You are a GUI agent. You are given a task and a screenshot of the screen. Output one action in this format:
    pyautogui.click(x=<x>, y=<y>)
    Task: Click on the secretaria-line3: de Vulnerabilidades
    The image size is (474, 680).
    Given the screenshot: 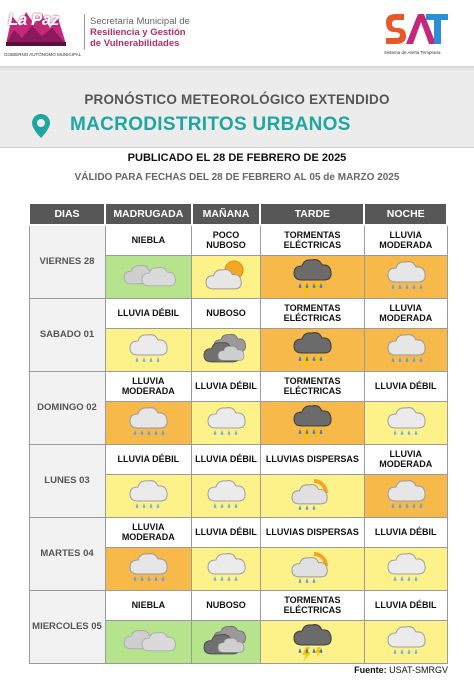 What is the action you would take?
    pyautogui.click(x=135, y=43)
    